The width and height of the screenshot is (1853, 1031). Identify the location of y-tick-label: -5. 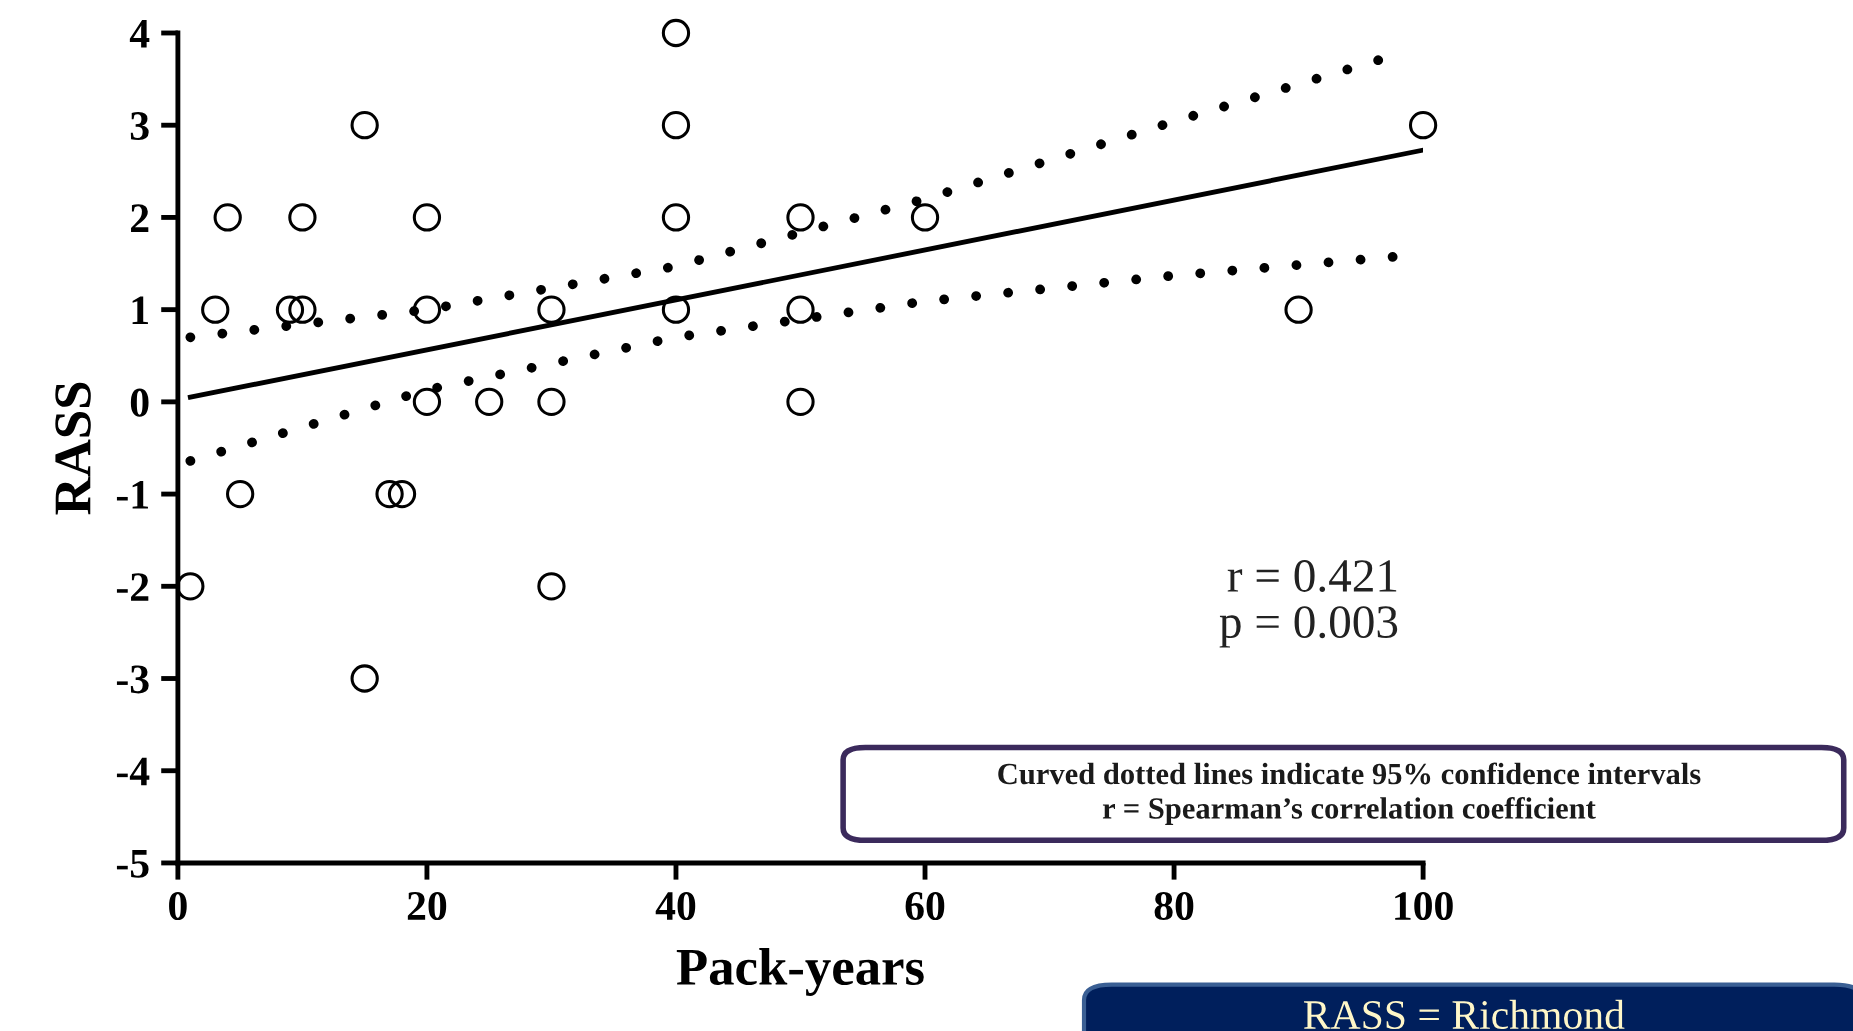
(132, 864).